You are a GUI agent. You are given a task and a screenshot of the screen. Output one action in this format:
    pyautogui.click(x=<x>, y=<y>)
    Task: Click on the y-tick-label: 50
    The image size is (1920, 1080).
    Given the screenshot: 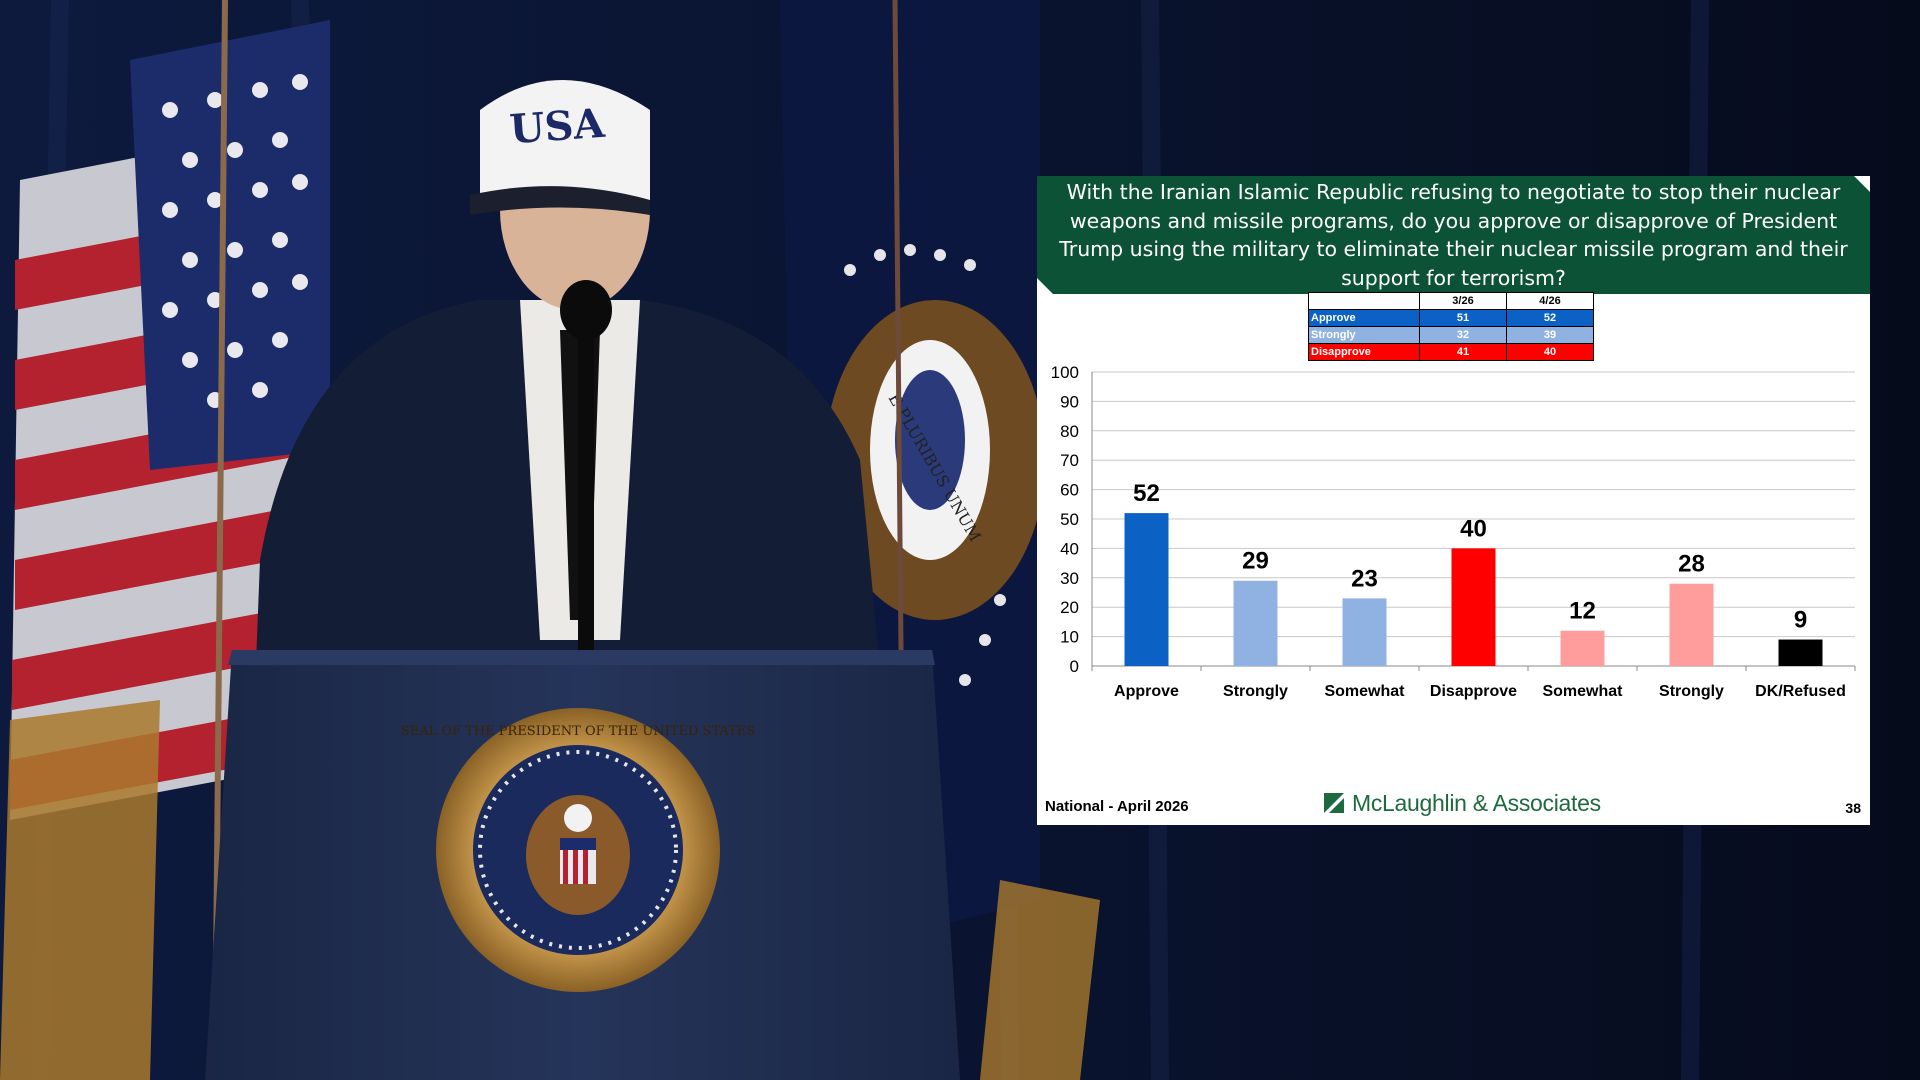 What is the action you would take?
    pyautogui.click(x=1069, y=519)
    